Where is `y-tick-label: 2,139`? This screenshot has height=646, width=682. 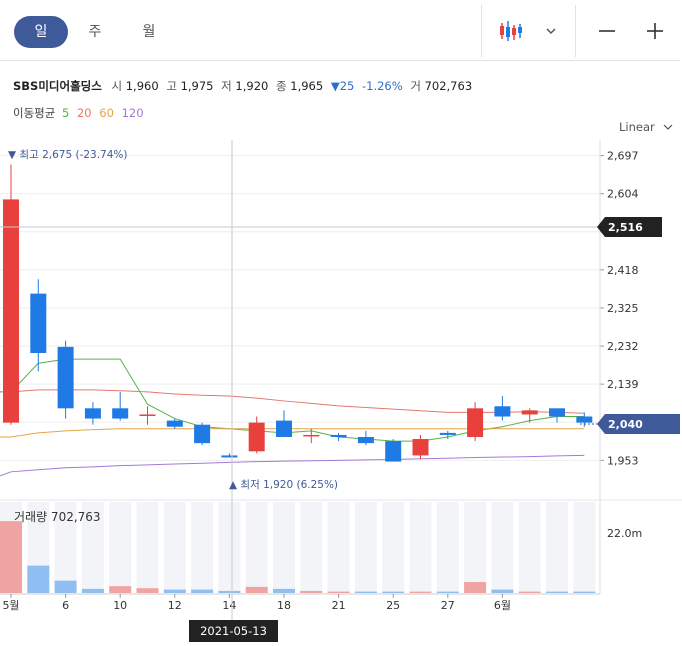
y-tick-label: 2,139 is located at coordinates (623, 384).